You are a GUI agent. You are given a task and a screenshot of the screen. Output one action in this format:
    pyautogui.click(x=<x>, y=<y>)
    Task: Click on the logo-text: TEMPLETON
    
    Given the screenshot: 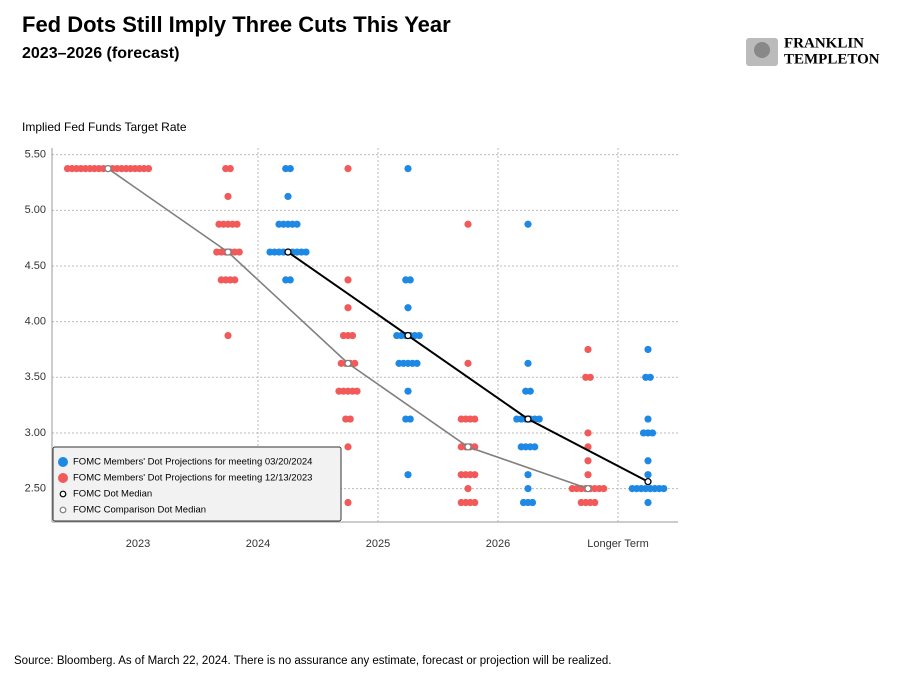 What is the action you would take?
    pyautogui.click(x=832, y=59)
    